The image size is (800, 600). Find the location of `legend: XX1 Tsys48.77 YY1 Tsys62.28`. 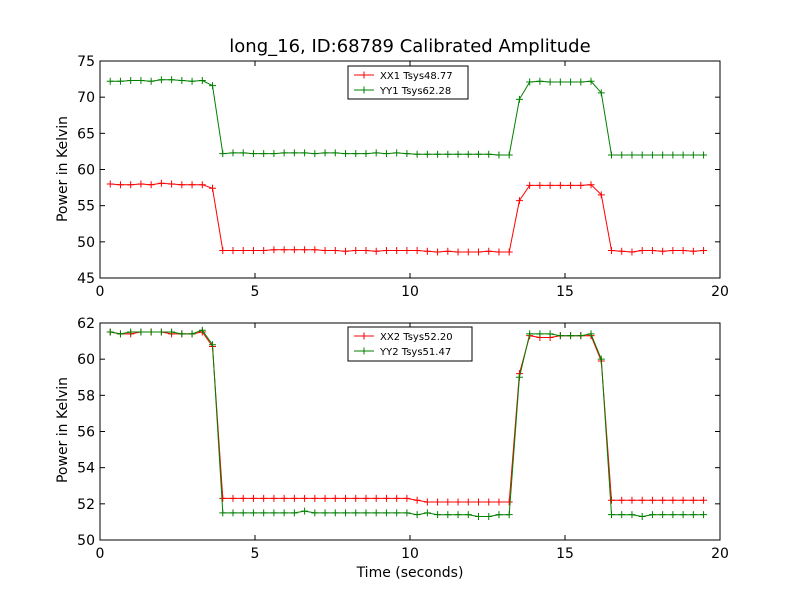

legend: XX1 Tsys48.77 YY1 Tsys62.28 is located at coordinates (408, 82).